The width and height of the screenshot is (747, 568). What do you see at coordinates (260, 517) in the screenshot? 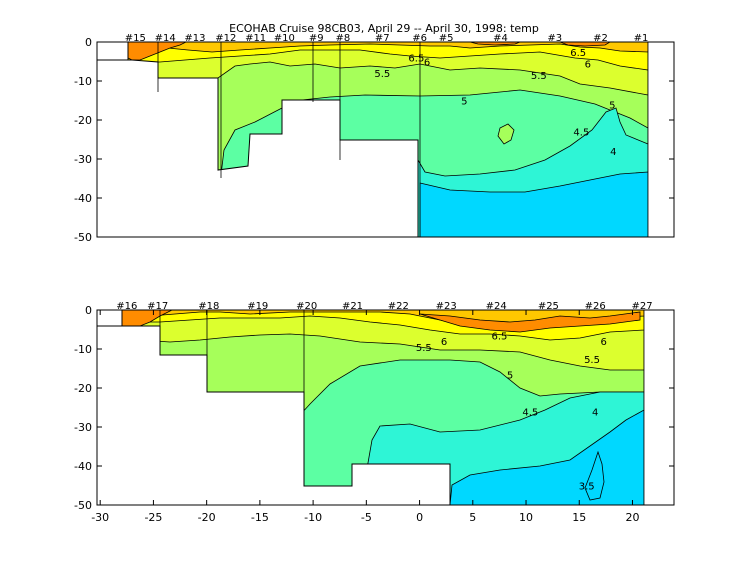
I see `x-tick-label: -15` at bounding box center [260, 517].